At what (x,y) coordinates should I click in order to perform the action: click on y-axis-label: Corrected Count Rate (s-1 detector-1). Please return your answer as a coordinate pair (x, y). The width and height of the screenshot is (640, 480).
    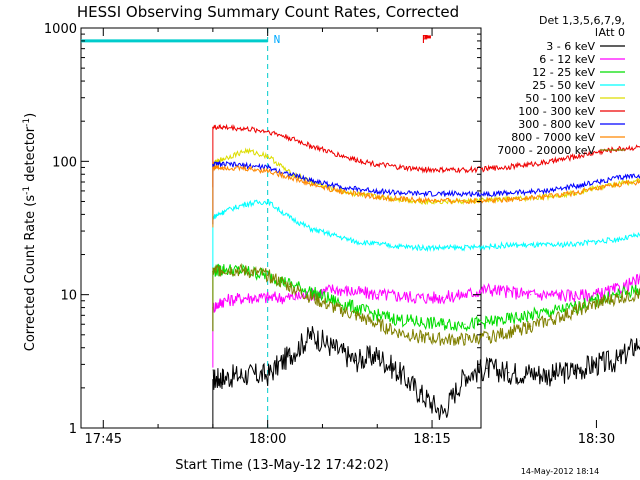
    Looking at the image, I should click on (30, 232).